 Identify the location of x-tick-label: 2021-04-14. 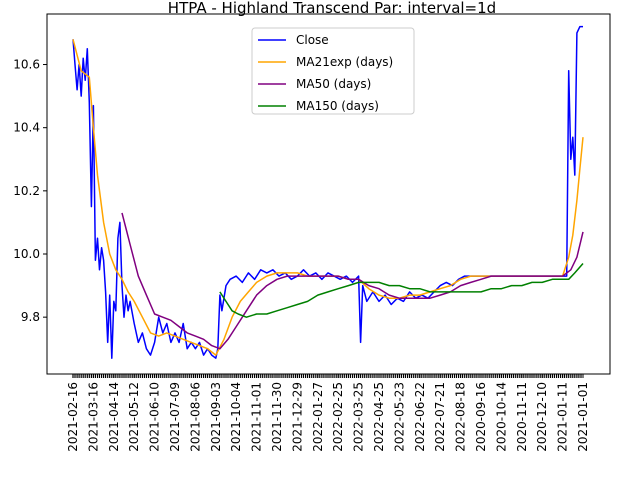
(114, 417).